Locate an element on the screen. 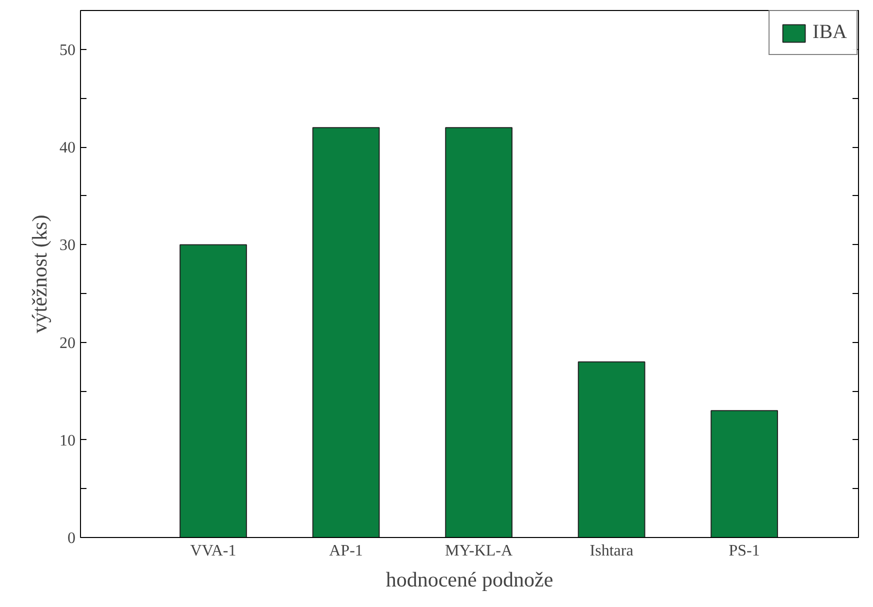 This screenshot has height=607, width=873. y-axis-title: výtěžnost (ks) is located at coordinates (40, 274).